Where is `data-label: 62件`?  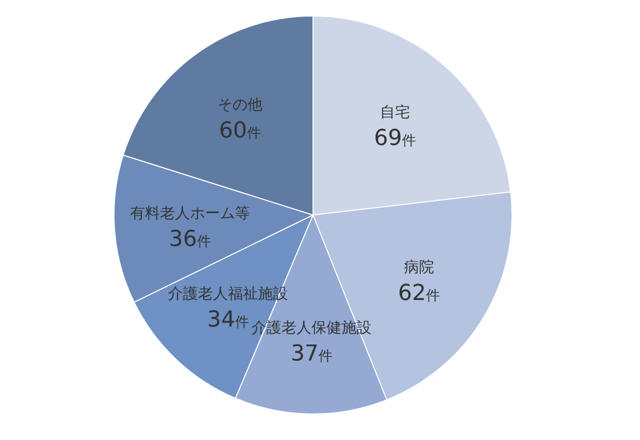 data-label: 62件 is located at coordinates (419, 293).